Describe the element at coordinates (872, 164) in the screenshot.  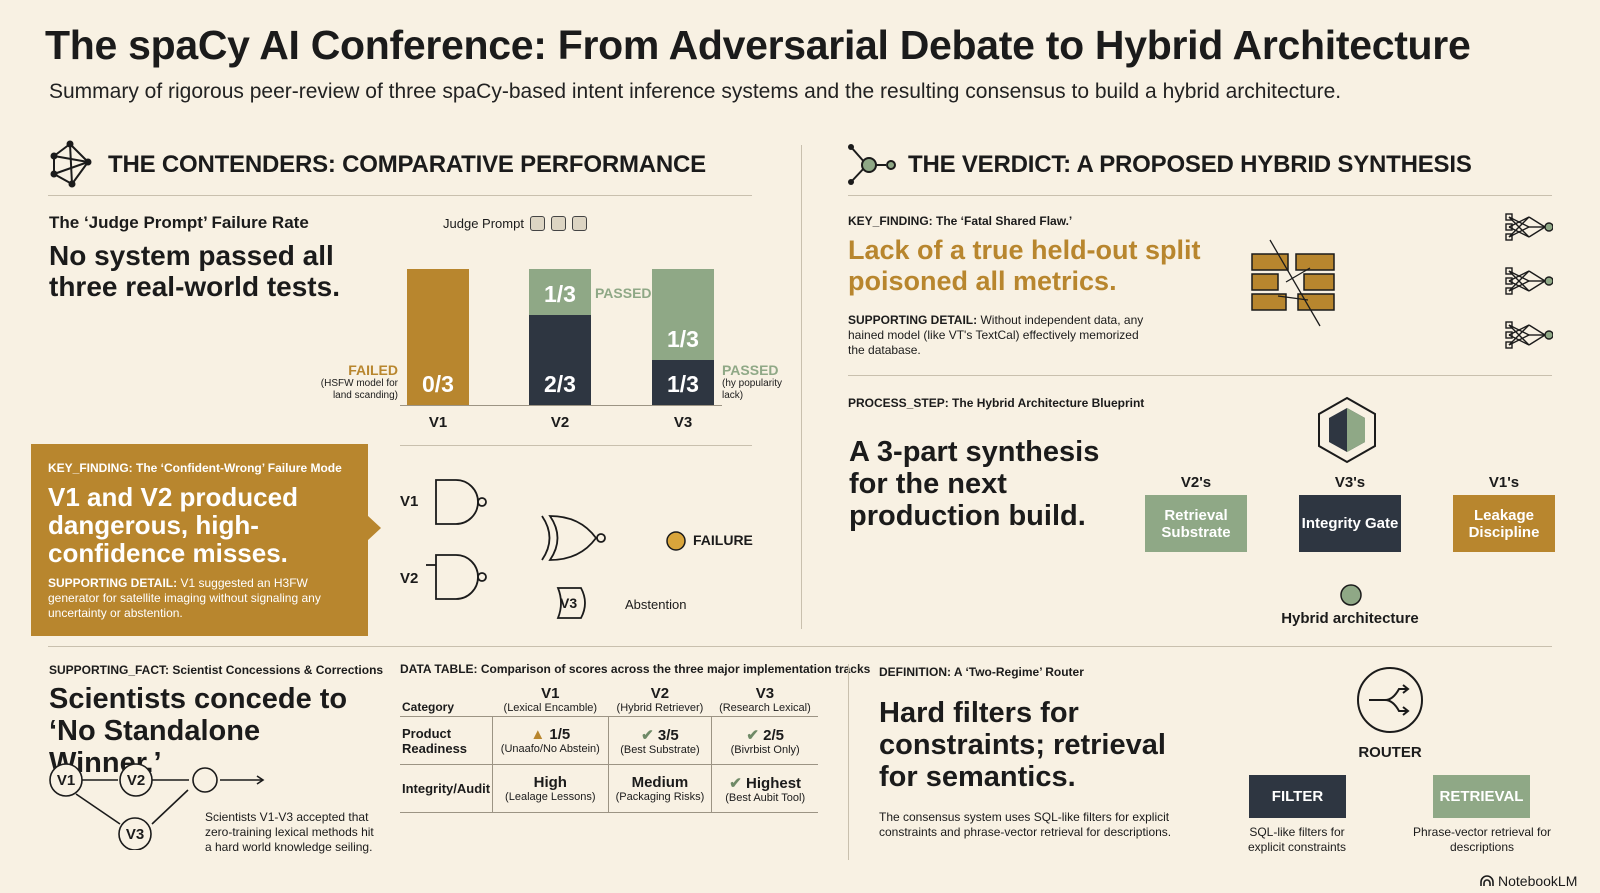
I see `hub-icon` at that location.